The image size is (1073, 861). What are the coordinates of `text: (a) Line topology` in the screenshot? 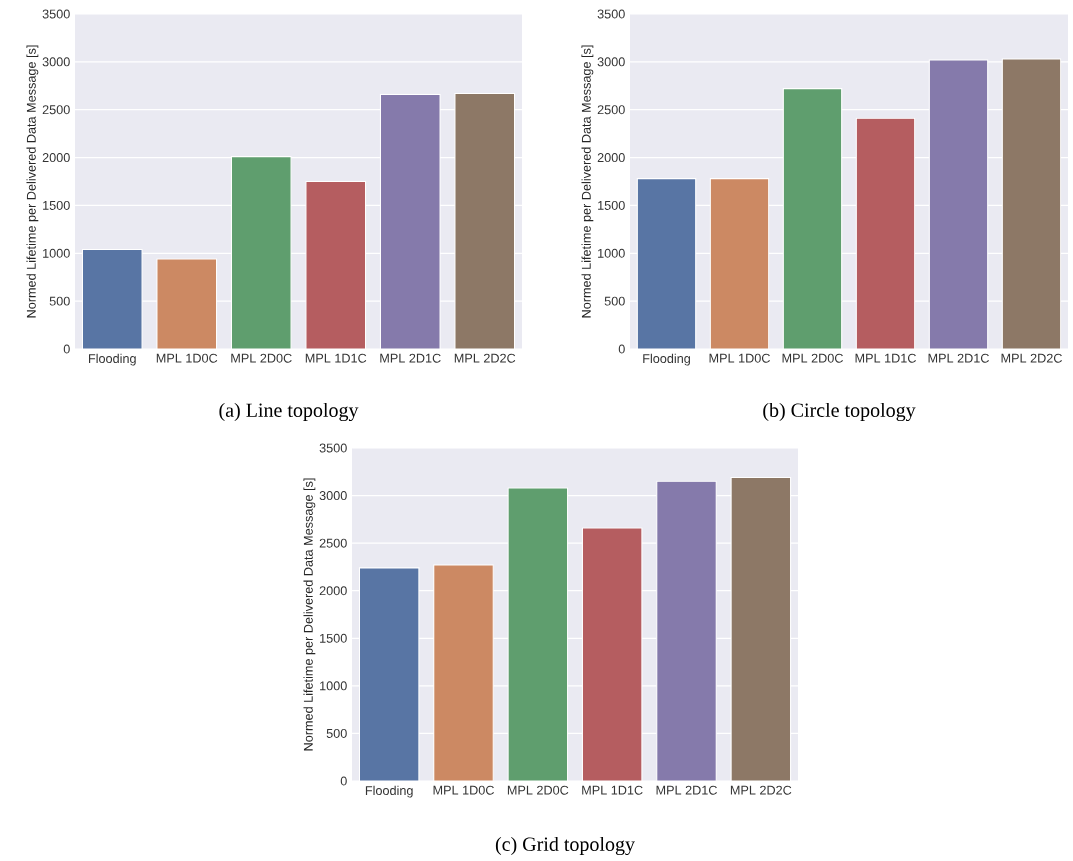 It's located at (289, 412).